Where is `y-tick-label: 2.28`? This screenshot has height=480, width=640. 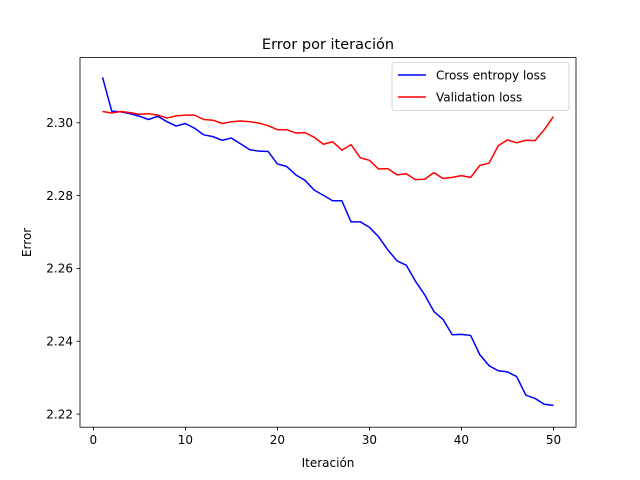 y-tick-label: 2.28 is located at coordinates (59, 196).